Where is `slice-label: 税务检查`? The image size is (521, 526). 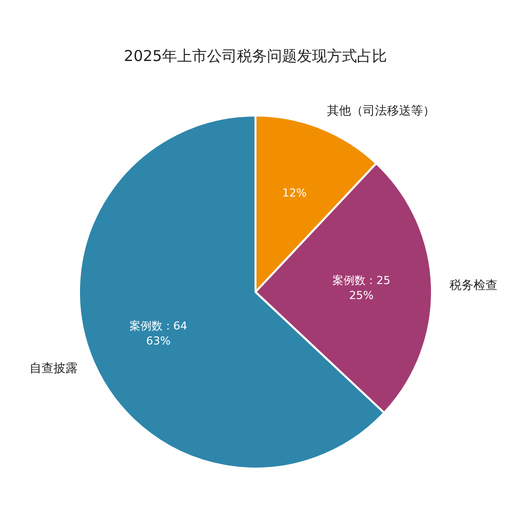
slice-label: 税务检查 is located at coordinates (474, 285).